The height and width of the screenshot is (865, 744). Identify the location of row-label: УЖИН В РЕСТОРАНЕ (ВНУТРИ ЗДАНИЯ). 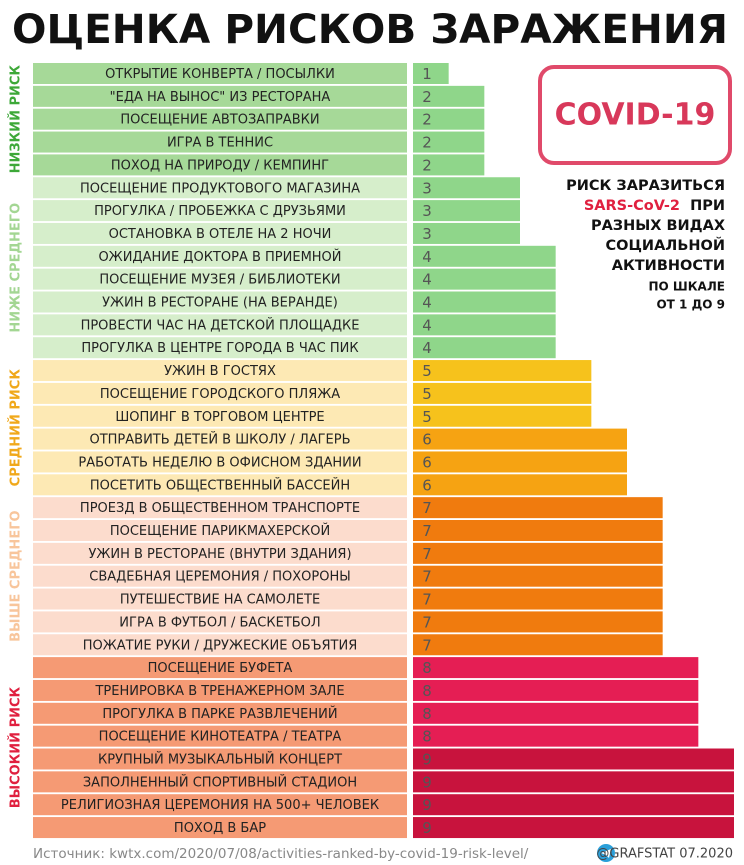
(219, 554).